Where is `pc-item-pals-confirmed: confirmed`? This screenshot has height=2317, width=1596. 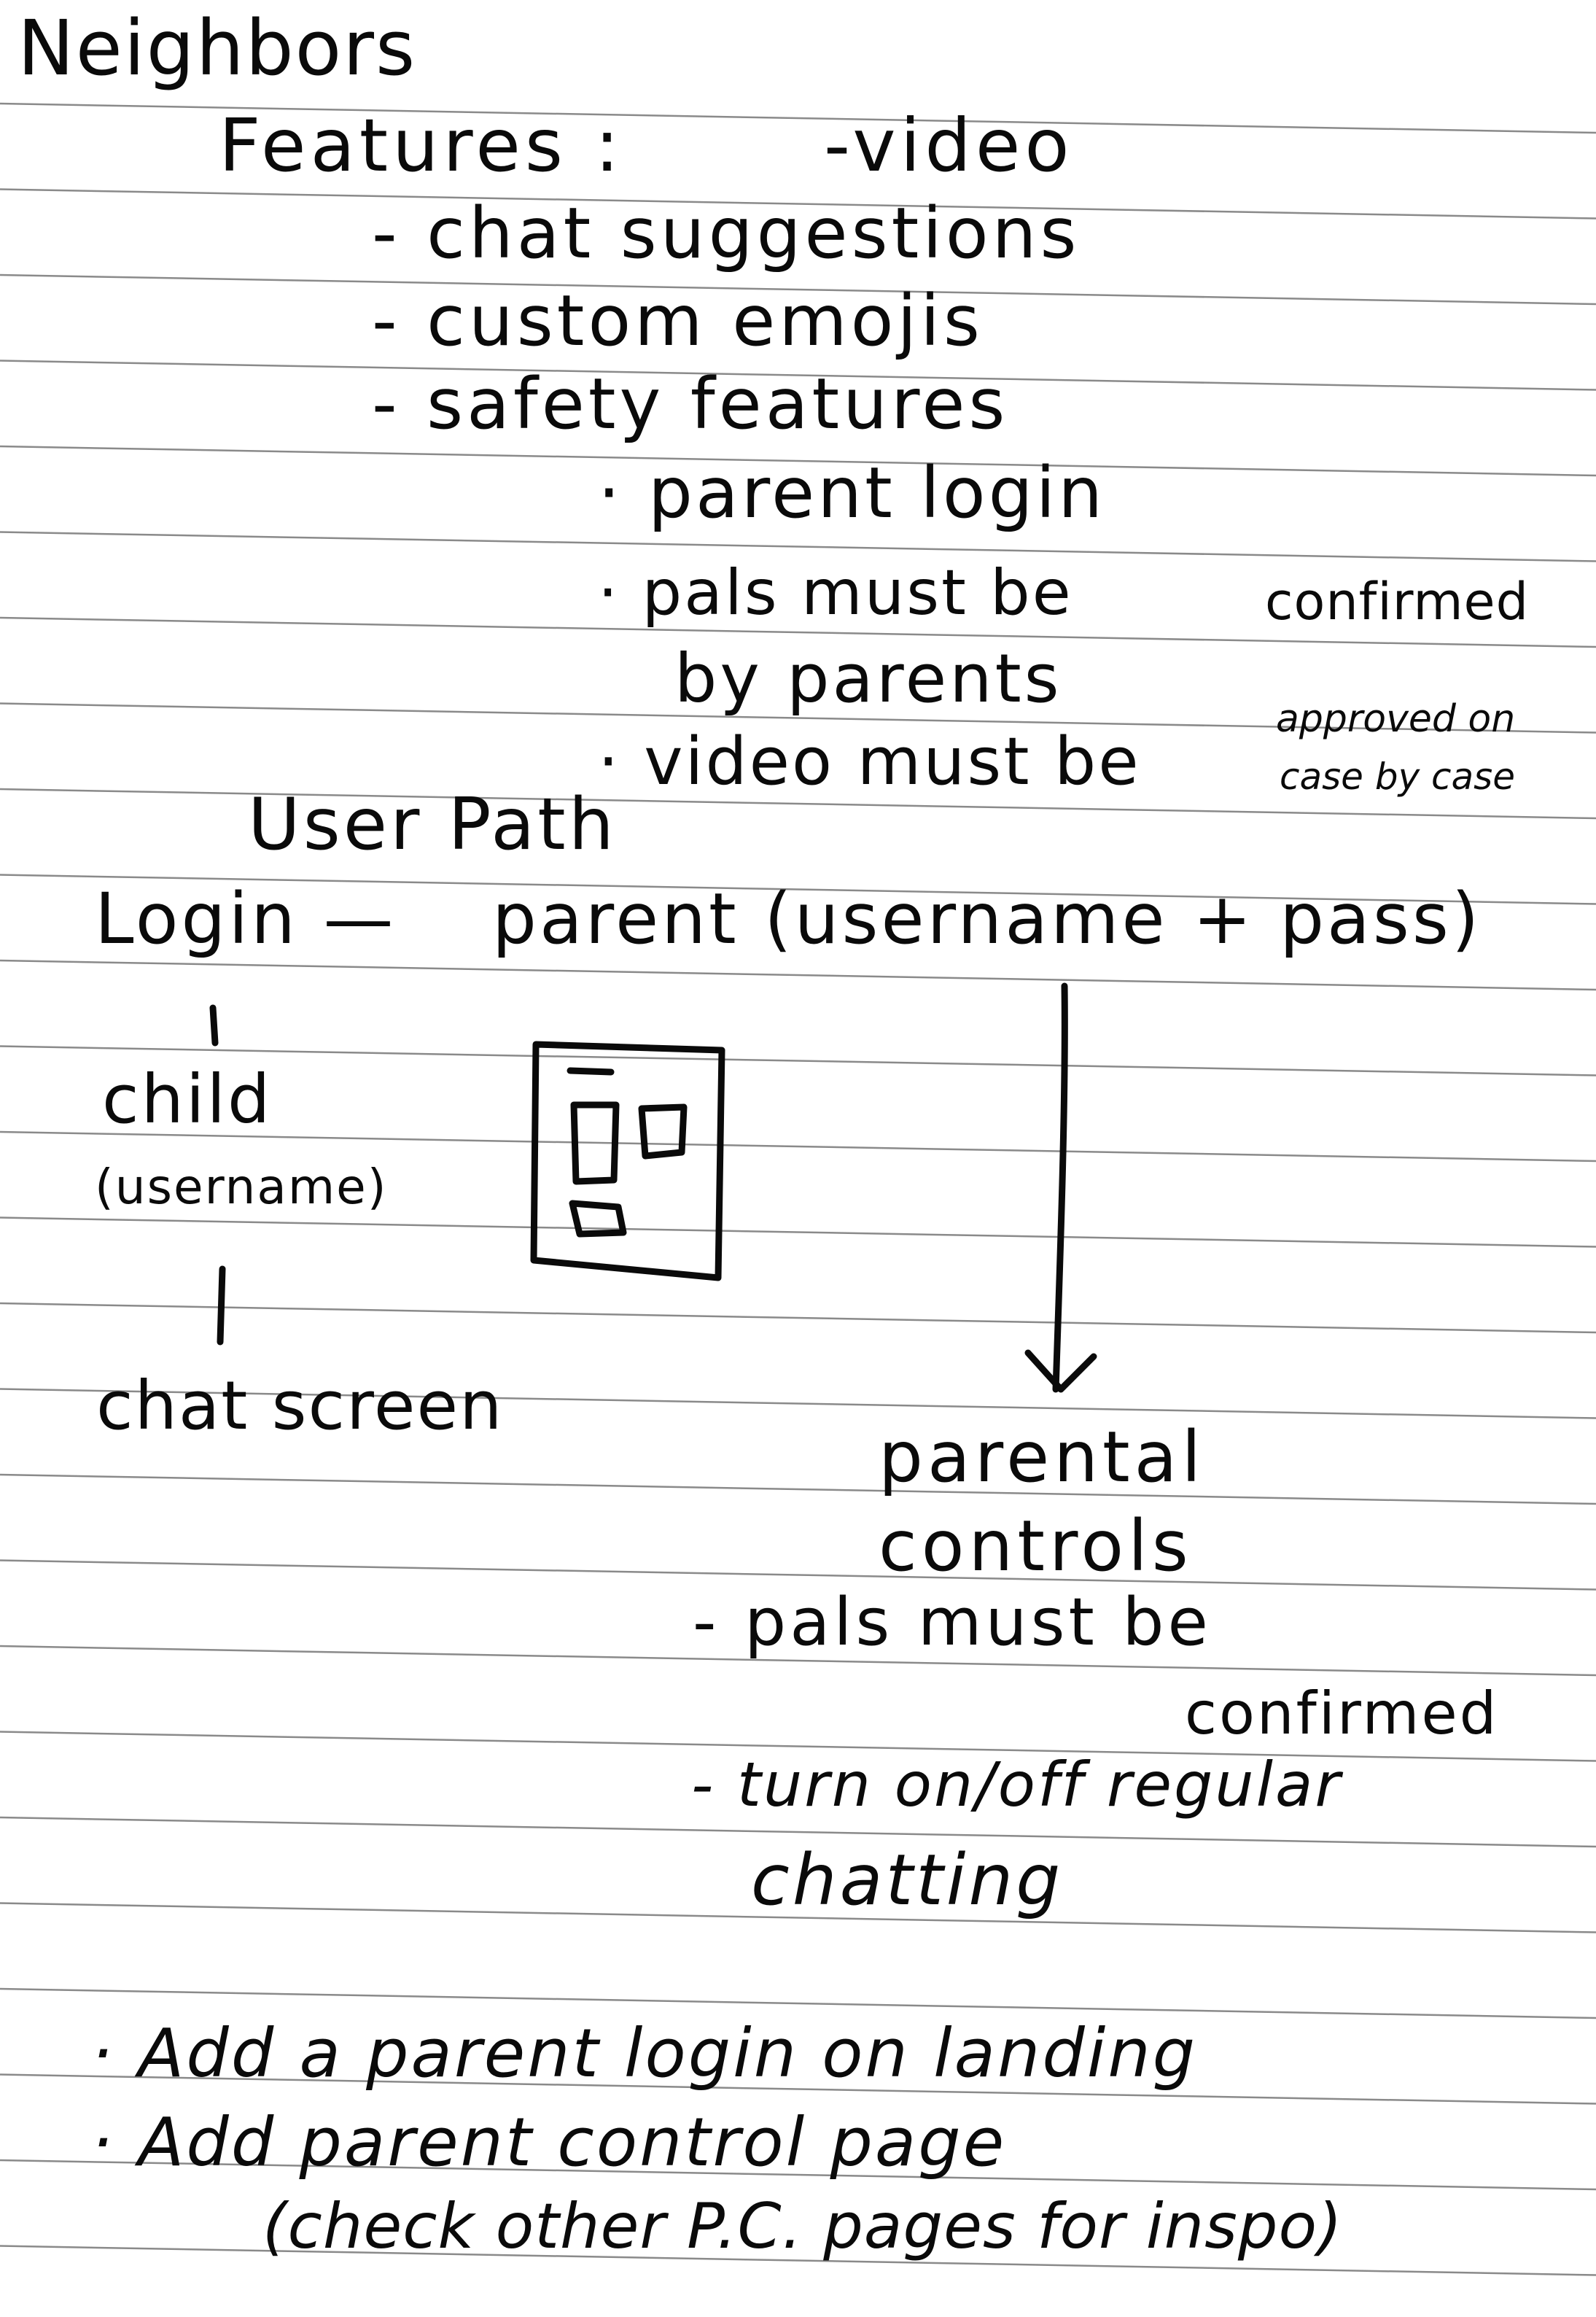 pc-item-pals-confirmed: confirmed is located at coordinates (1342, 1713).